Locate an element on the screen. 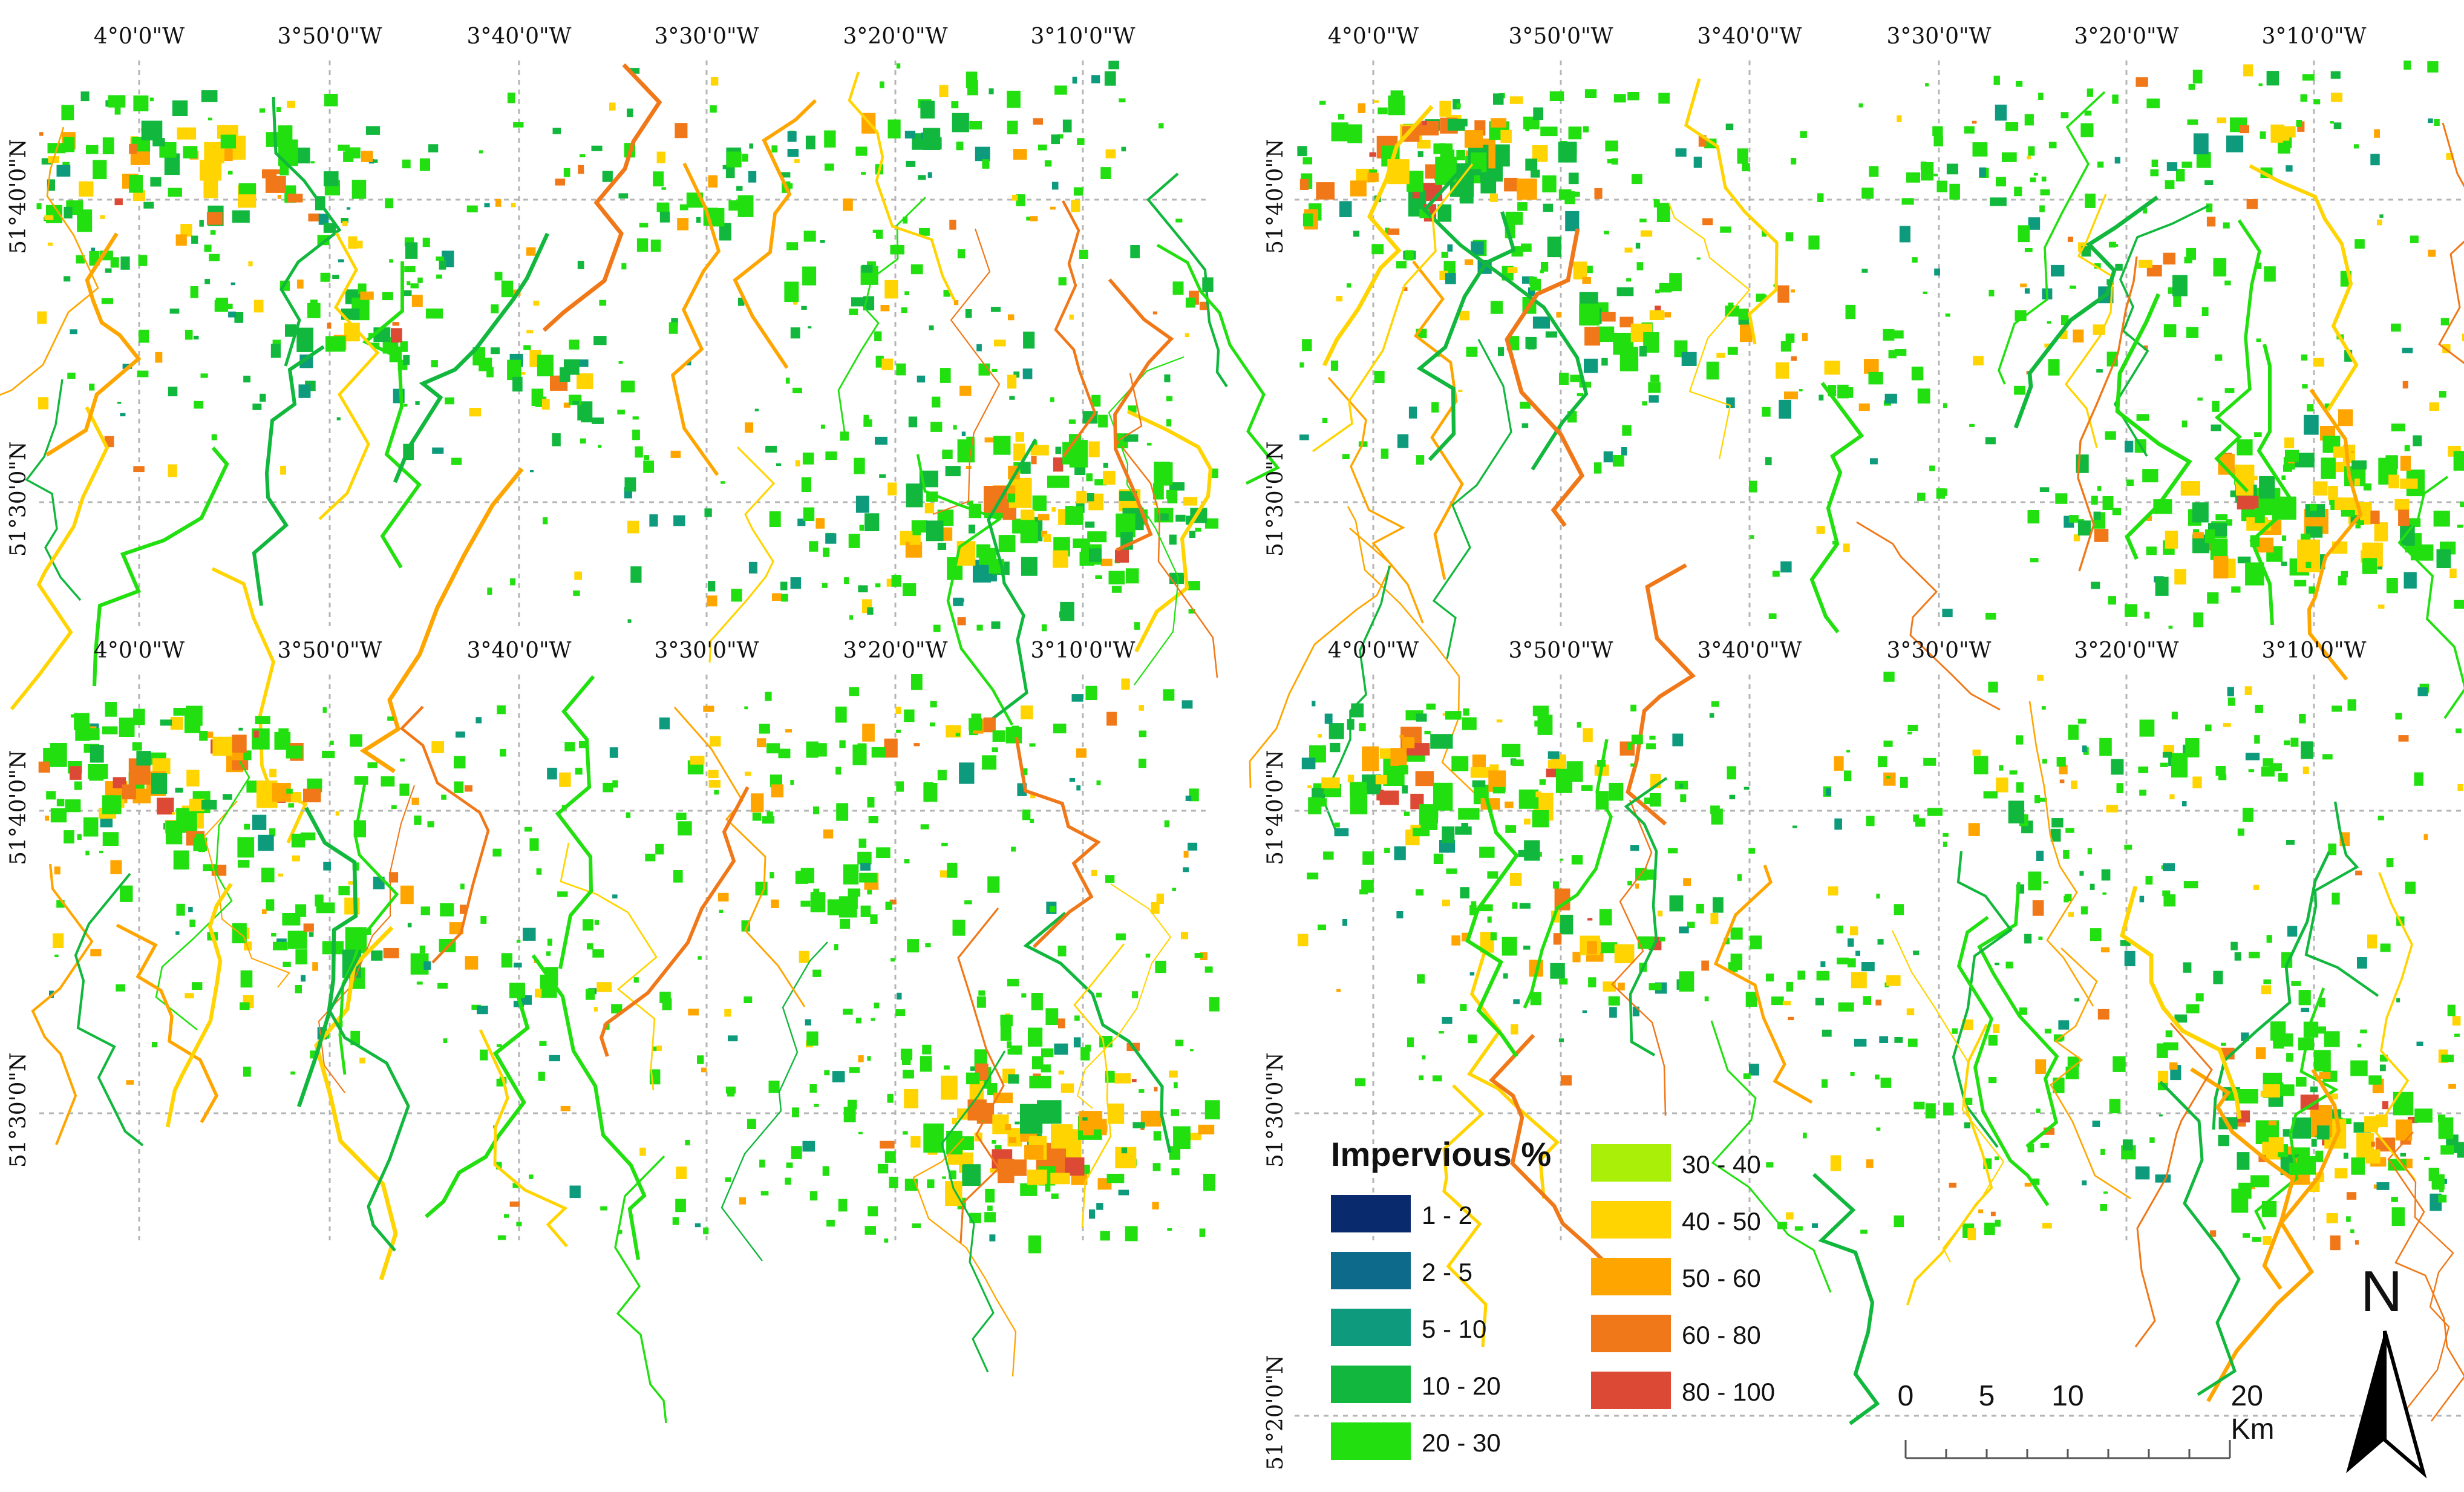 This screenshot has width=2464, height=1492. legend-item: 5 - 10 is located at coordinates (1458, 1328).